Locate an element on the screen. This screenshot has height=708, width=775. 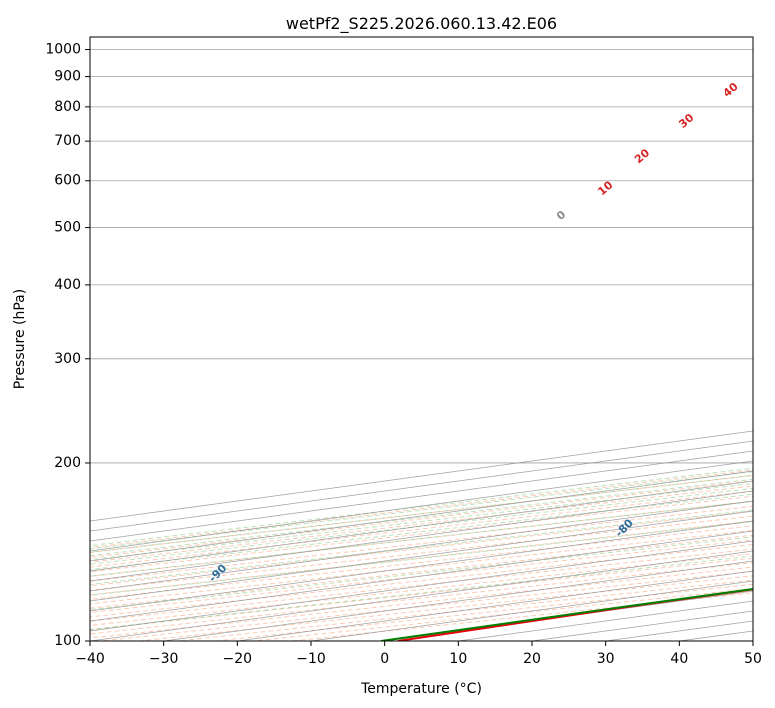
y-tick-label: 600 is located at coordinates (67, 181).